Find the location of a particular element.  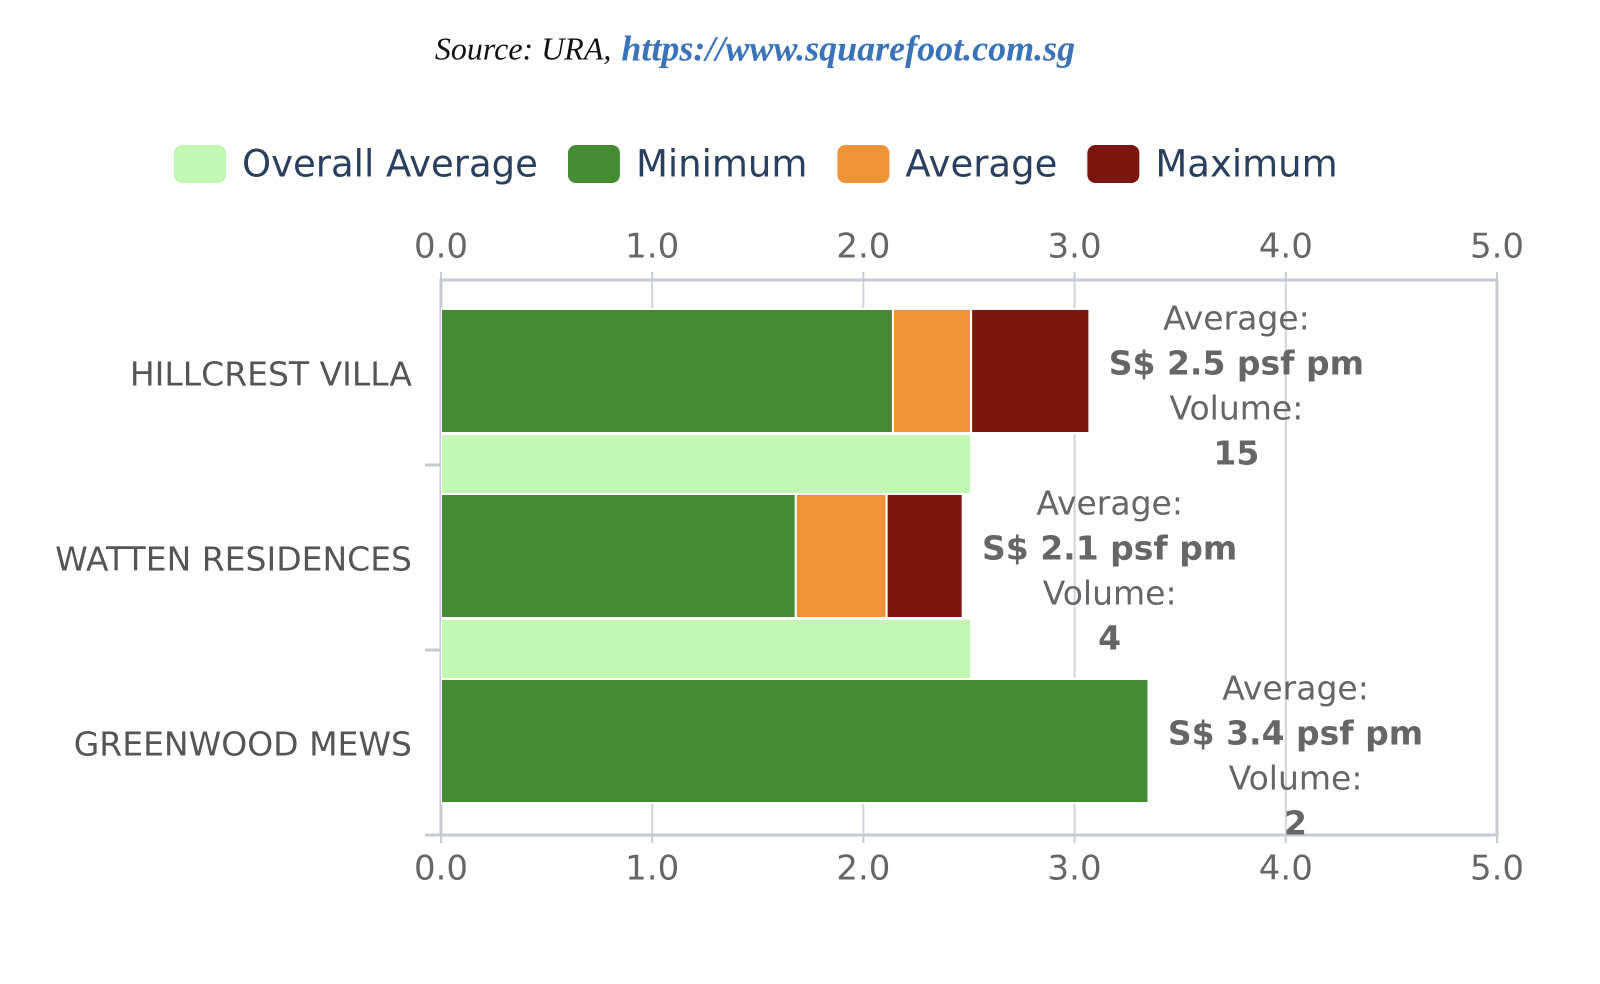

legend-label: Minimum is located at coordinates (721, 164).